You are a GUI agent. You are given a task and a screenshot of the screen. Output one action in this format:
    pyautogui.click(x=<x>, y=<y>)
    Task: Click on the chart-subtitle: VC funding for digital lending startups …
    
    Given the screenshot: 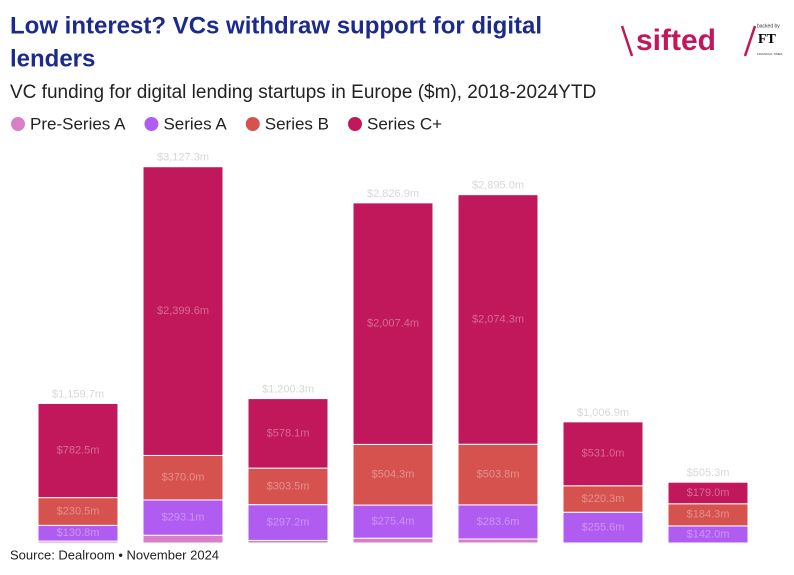 What is the action you would take?
    pyautogui.click(x=303, y=92)
    